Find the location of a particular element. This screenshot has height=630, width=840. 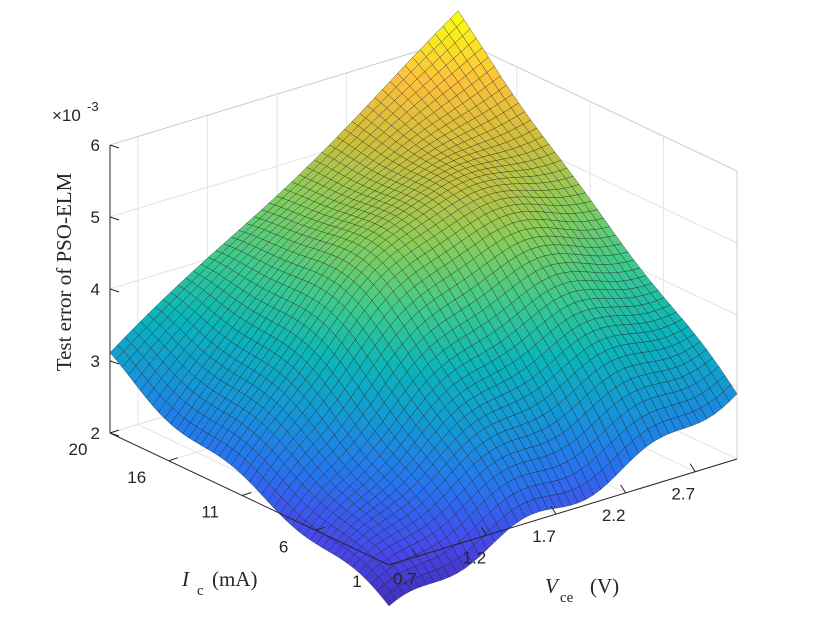

z-axis-label: Test error of PSO-ELM is located at coordinates (64, 271).